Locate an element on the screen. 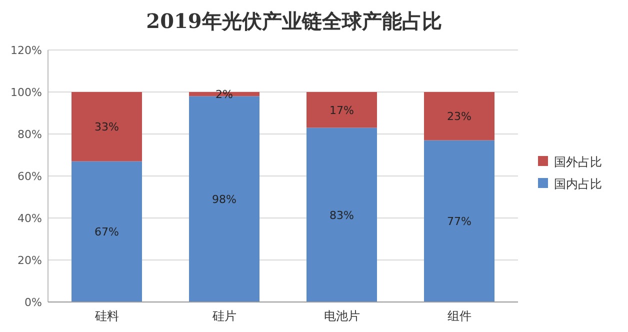 This screenshot has width=628, height=332. legend-label: 国内占比 is located at coordinates (578, 184).